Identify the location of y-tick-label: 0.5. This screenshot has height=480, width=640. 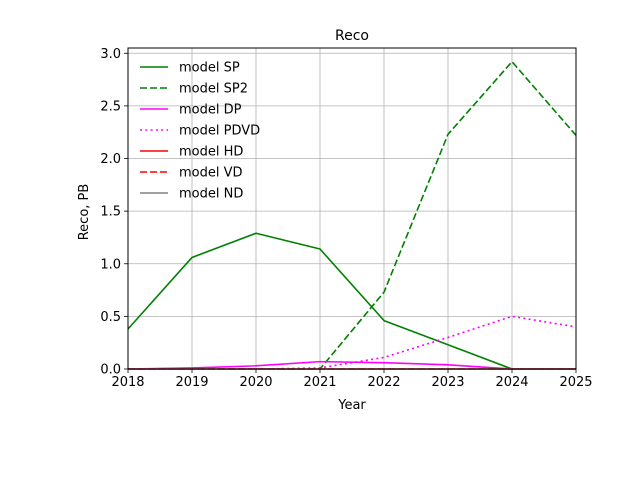
(110, 317).